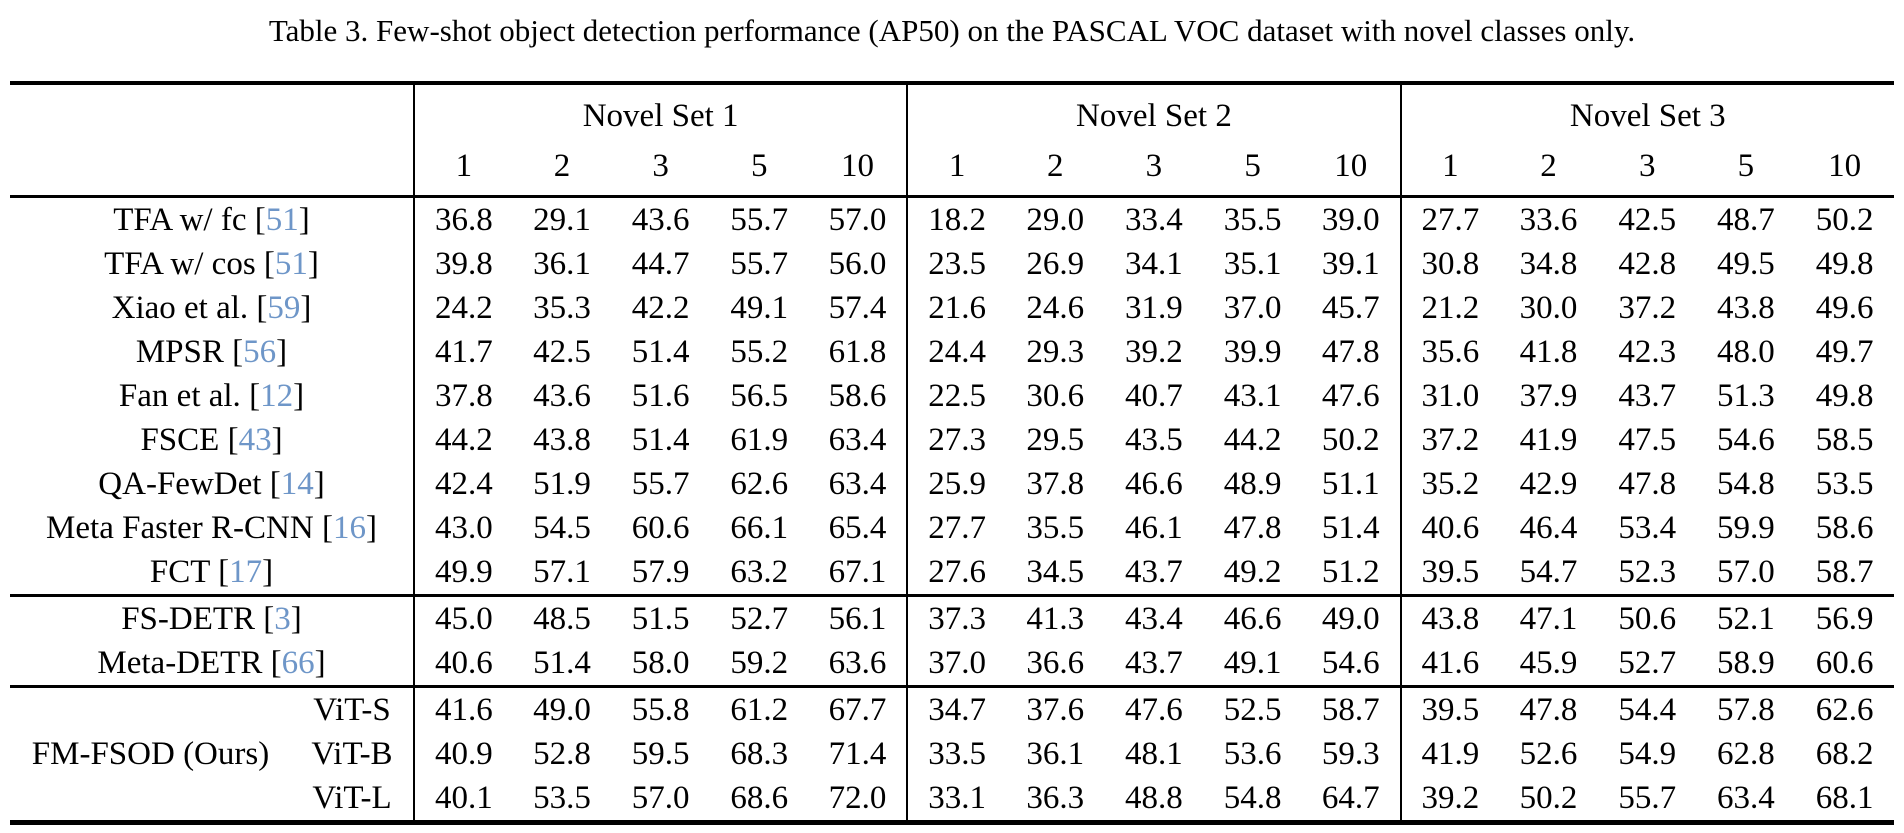 The height and width of the screenshot is (833, 1904). What do you see at coordinates (212, 112) in the screenshot?
I see `header-spacer` at bounding box center [212, 112].